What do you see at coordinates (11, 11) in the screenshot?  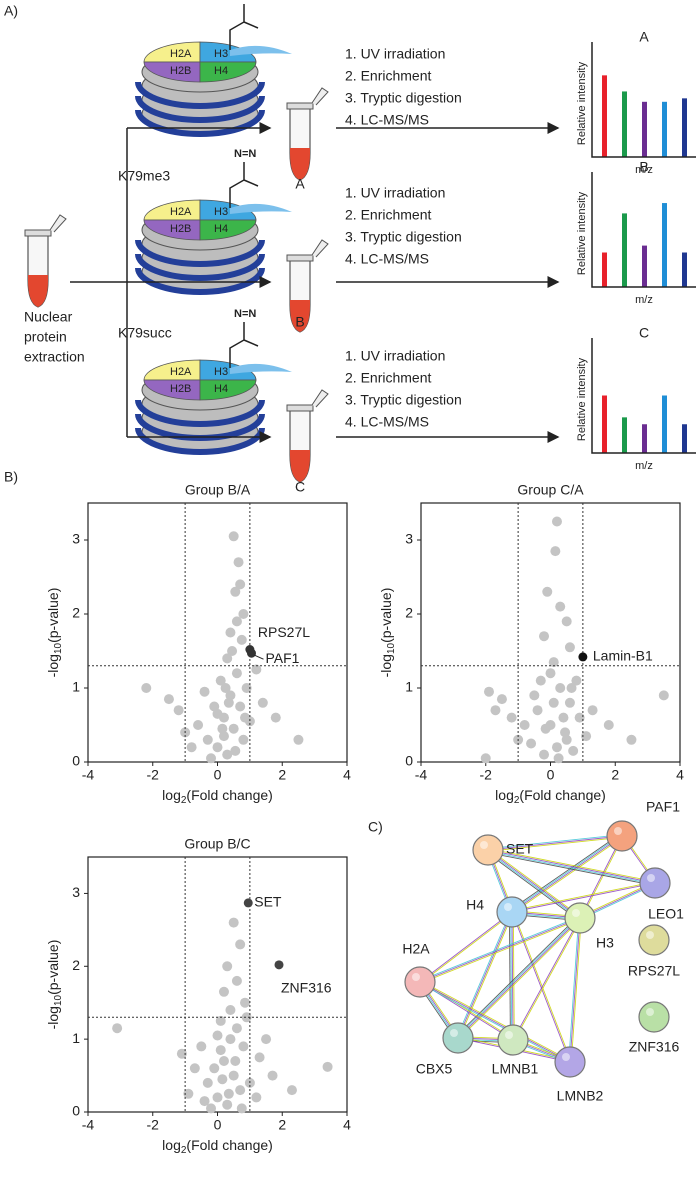 I see `panel-label: A)` at bounding box center [11, 11].